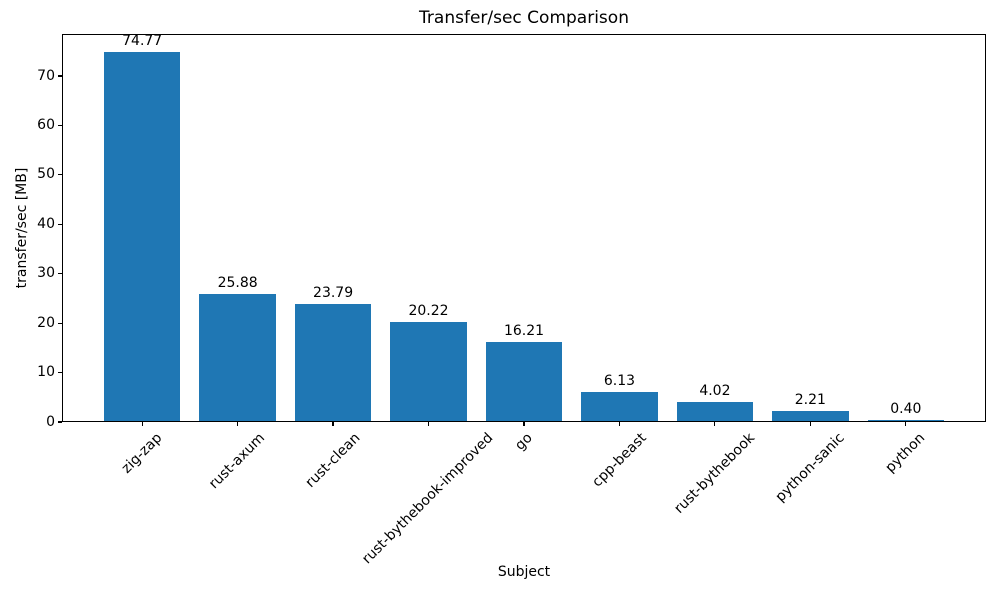  I want to click on x-tick-label: rust-bythebook, so click(714, 473).